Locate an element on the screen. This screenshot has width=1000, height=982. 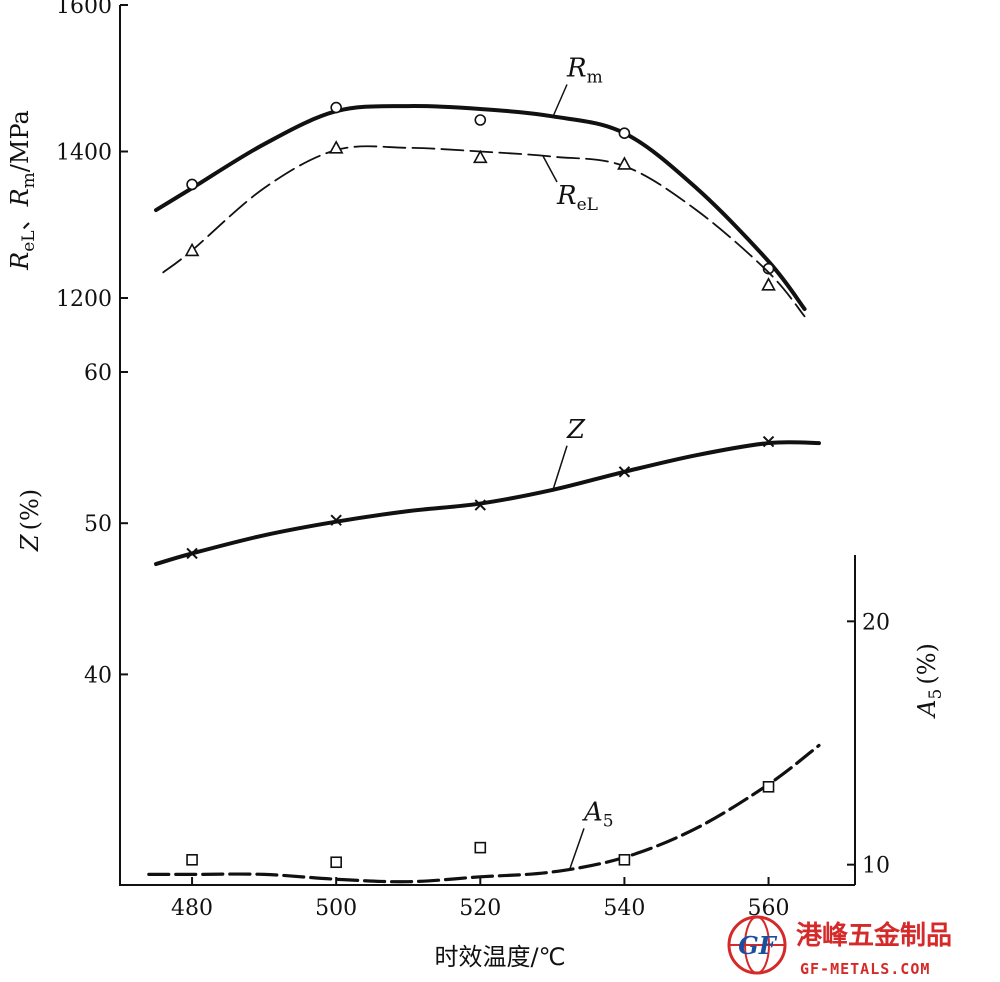
ductility-y-tick-label-1: 50 is located at coordinates (98, 524).